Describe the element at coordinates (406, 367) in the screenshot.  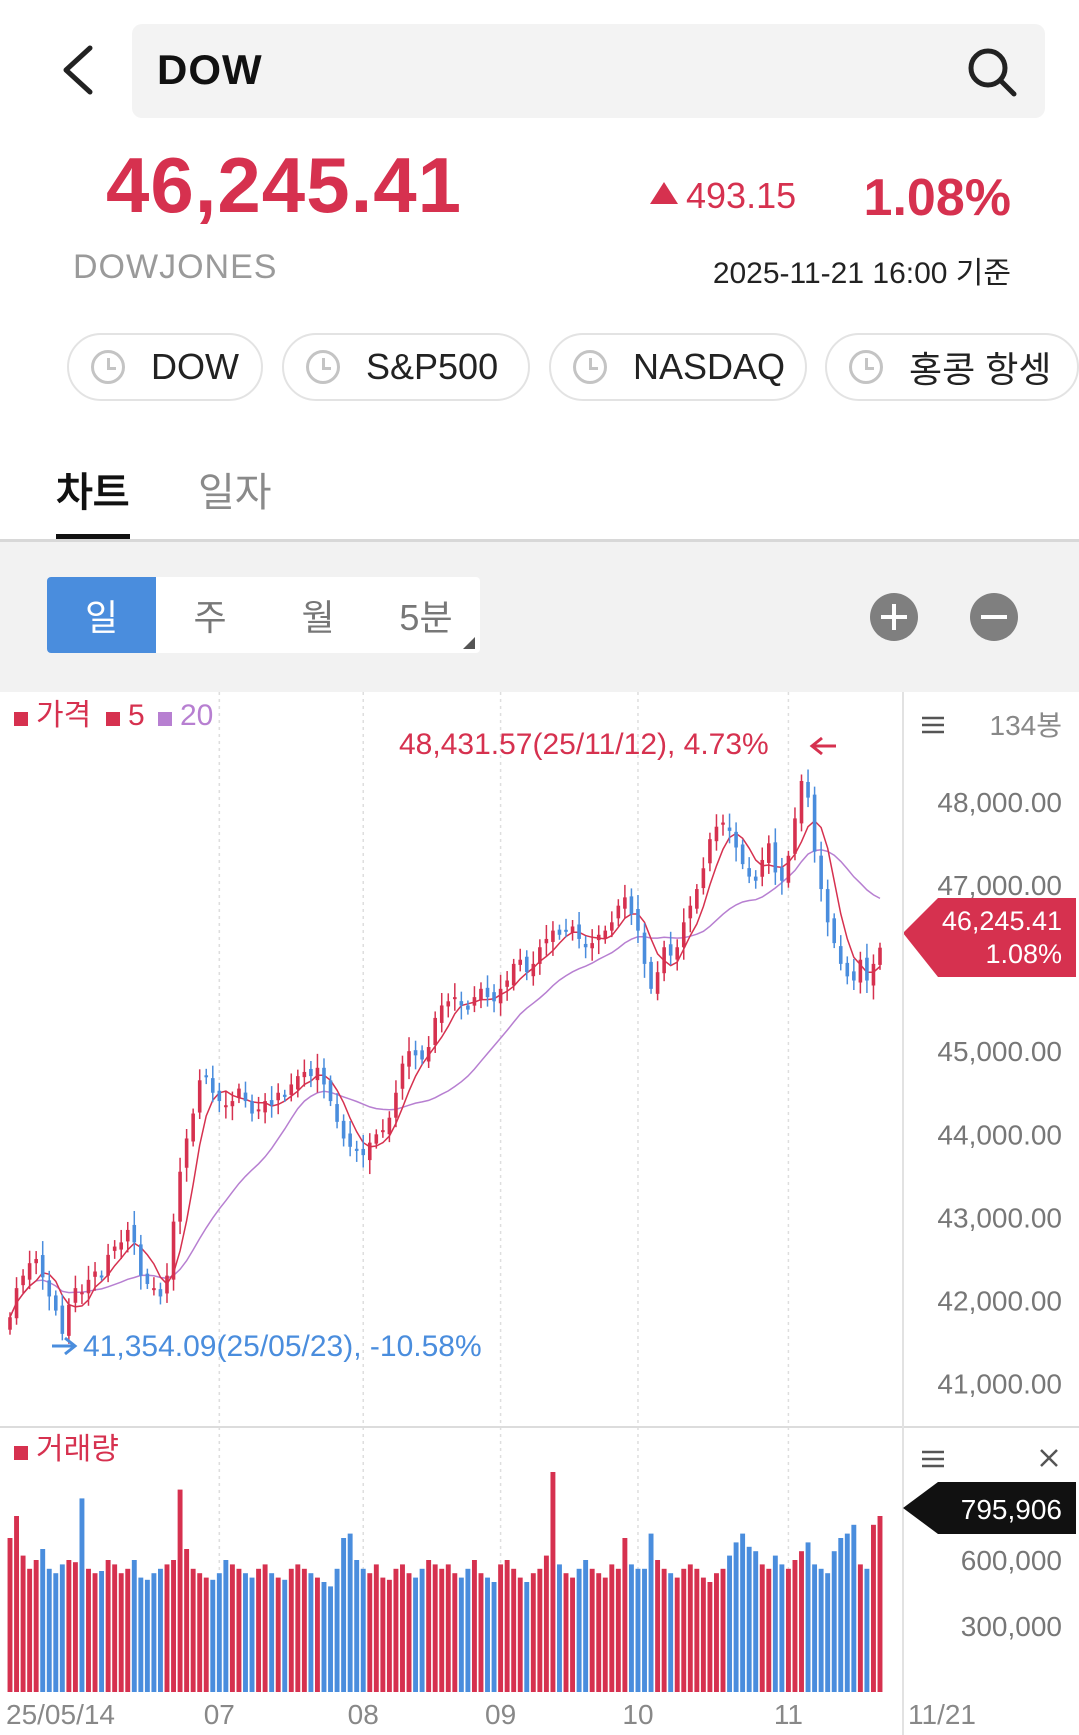
I see `index-pill-sp500: S&P500` at that location.